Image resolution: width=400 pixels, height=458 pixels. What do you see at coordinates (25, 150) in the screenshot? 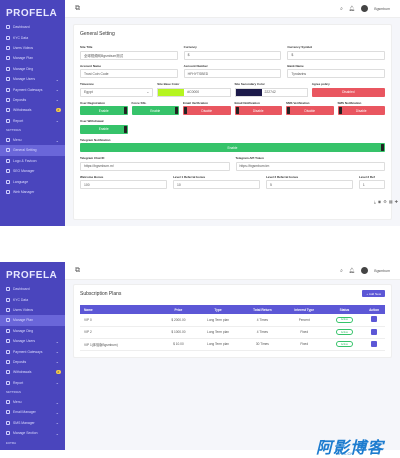
I see `sidebar-item-label: General Setting` at bounding box center [25, 150].